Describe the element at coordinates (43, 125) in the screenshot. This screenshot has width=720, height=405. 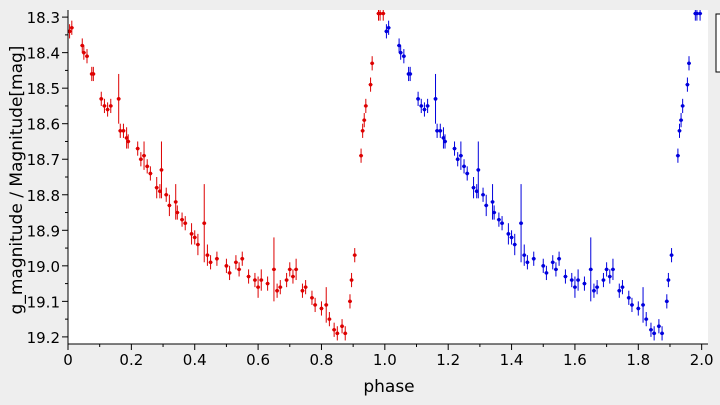
I see `y-tick-label: 18.6` at that location.